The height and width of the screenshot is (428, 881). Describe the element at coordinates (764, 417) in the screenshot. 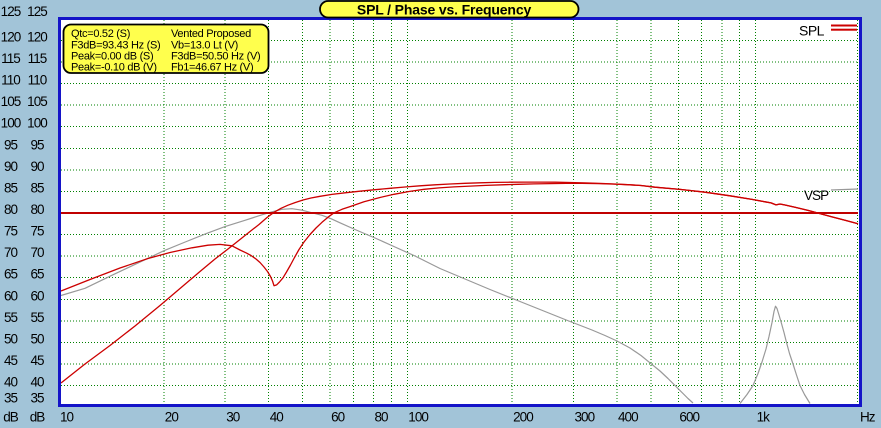

I see `svg-text: 1k` at that location.